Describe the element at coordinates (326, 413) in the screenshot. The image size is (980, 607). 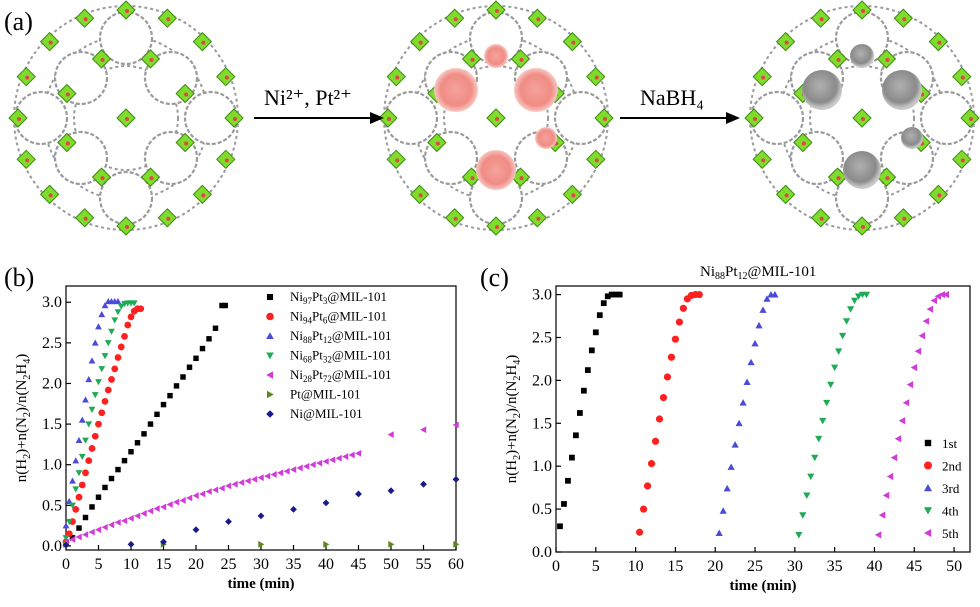
I see `legend-label: Ni@MIL-101` at that location.